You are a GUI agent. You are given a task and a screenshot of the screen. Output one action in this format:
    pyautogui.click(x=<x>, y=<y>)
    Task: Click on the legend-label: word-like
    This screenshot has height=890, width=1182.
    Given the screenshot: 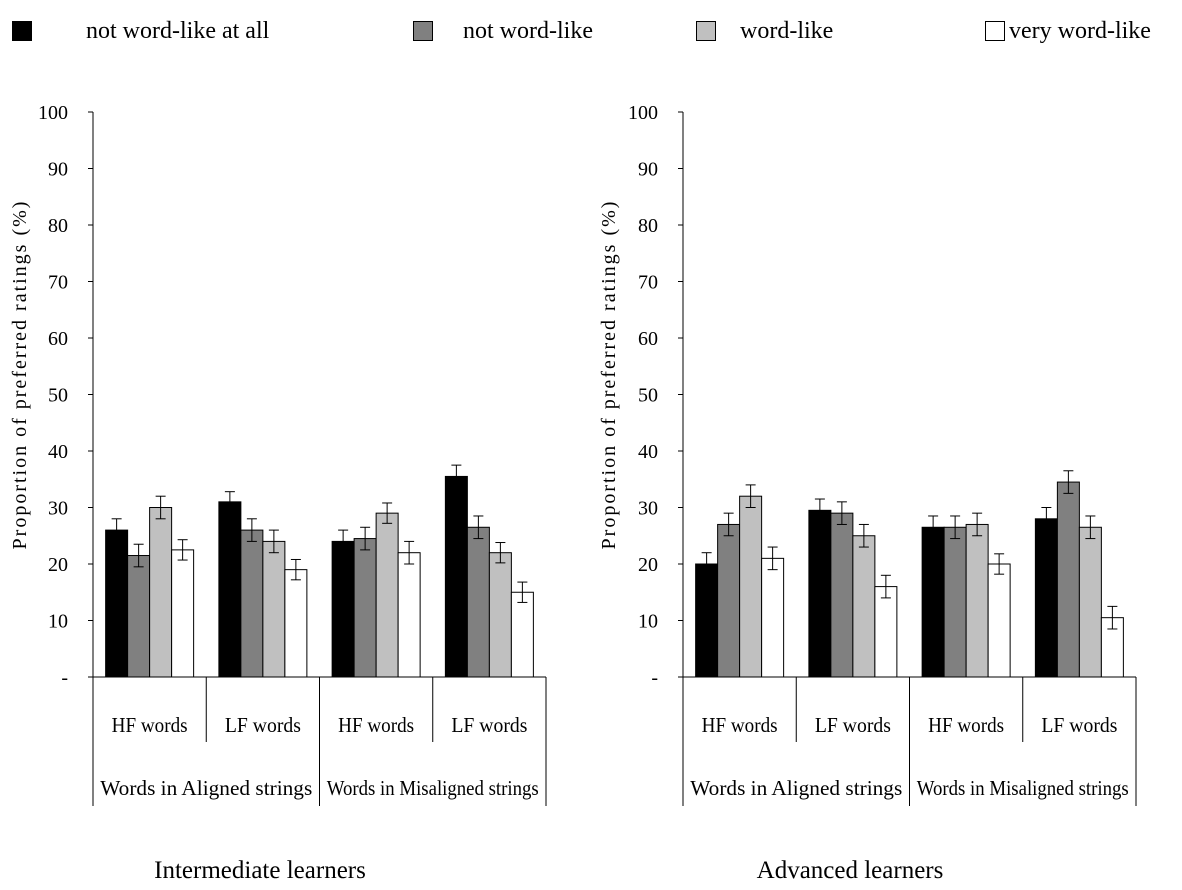 What is the action you would take?
    pyautogui.click(x=787, y=30)
    